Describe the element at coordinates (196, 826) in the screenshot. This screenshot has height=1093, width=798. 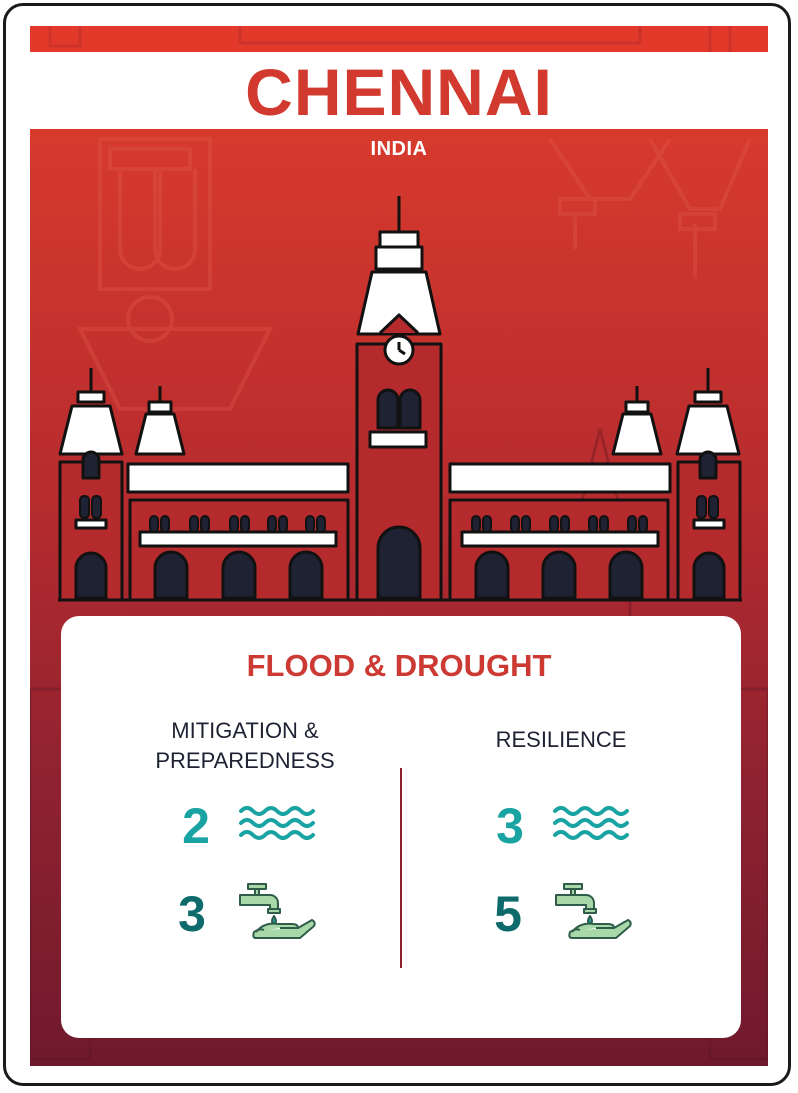
I see `mitigation-flood-score: 2` at that location.